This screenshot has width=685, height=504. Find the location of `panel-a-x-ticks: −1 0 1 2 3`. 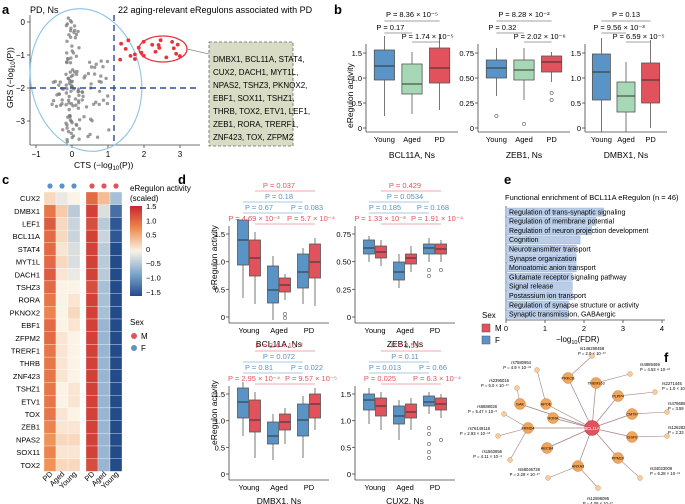

panel-a-x-ticks: −1 0 1 2 3 is located at coordinates (107, 152).